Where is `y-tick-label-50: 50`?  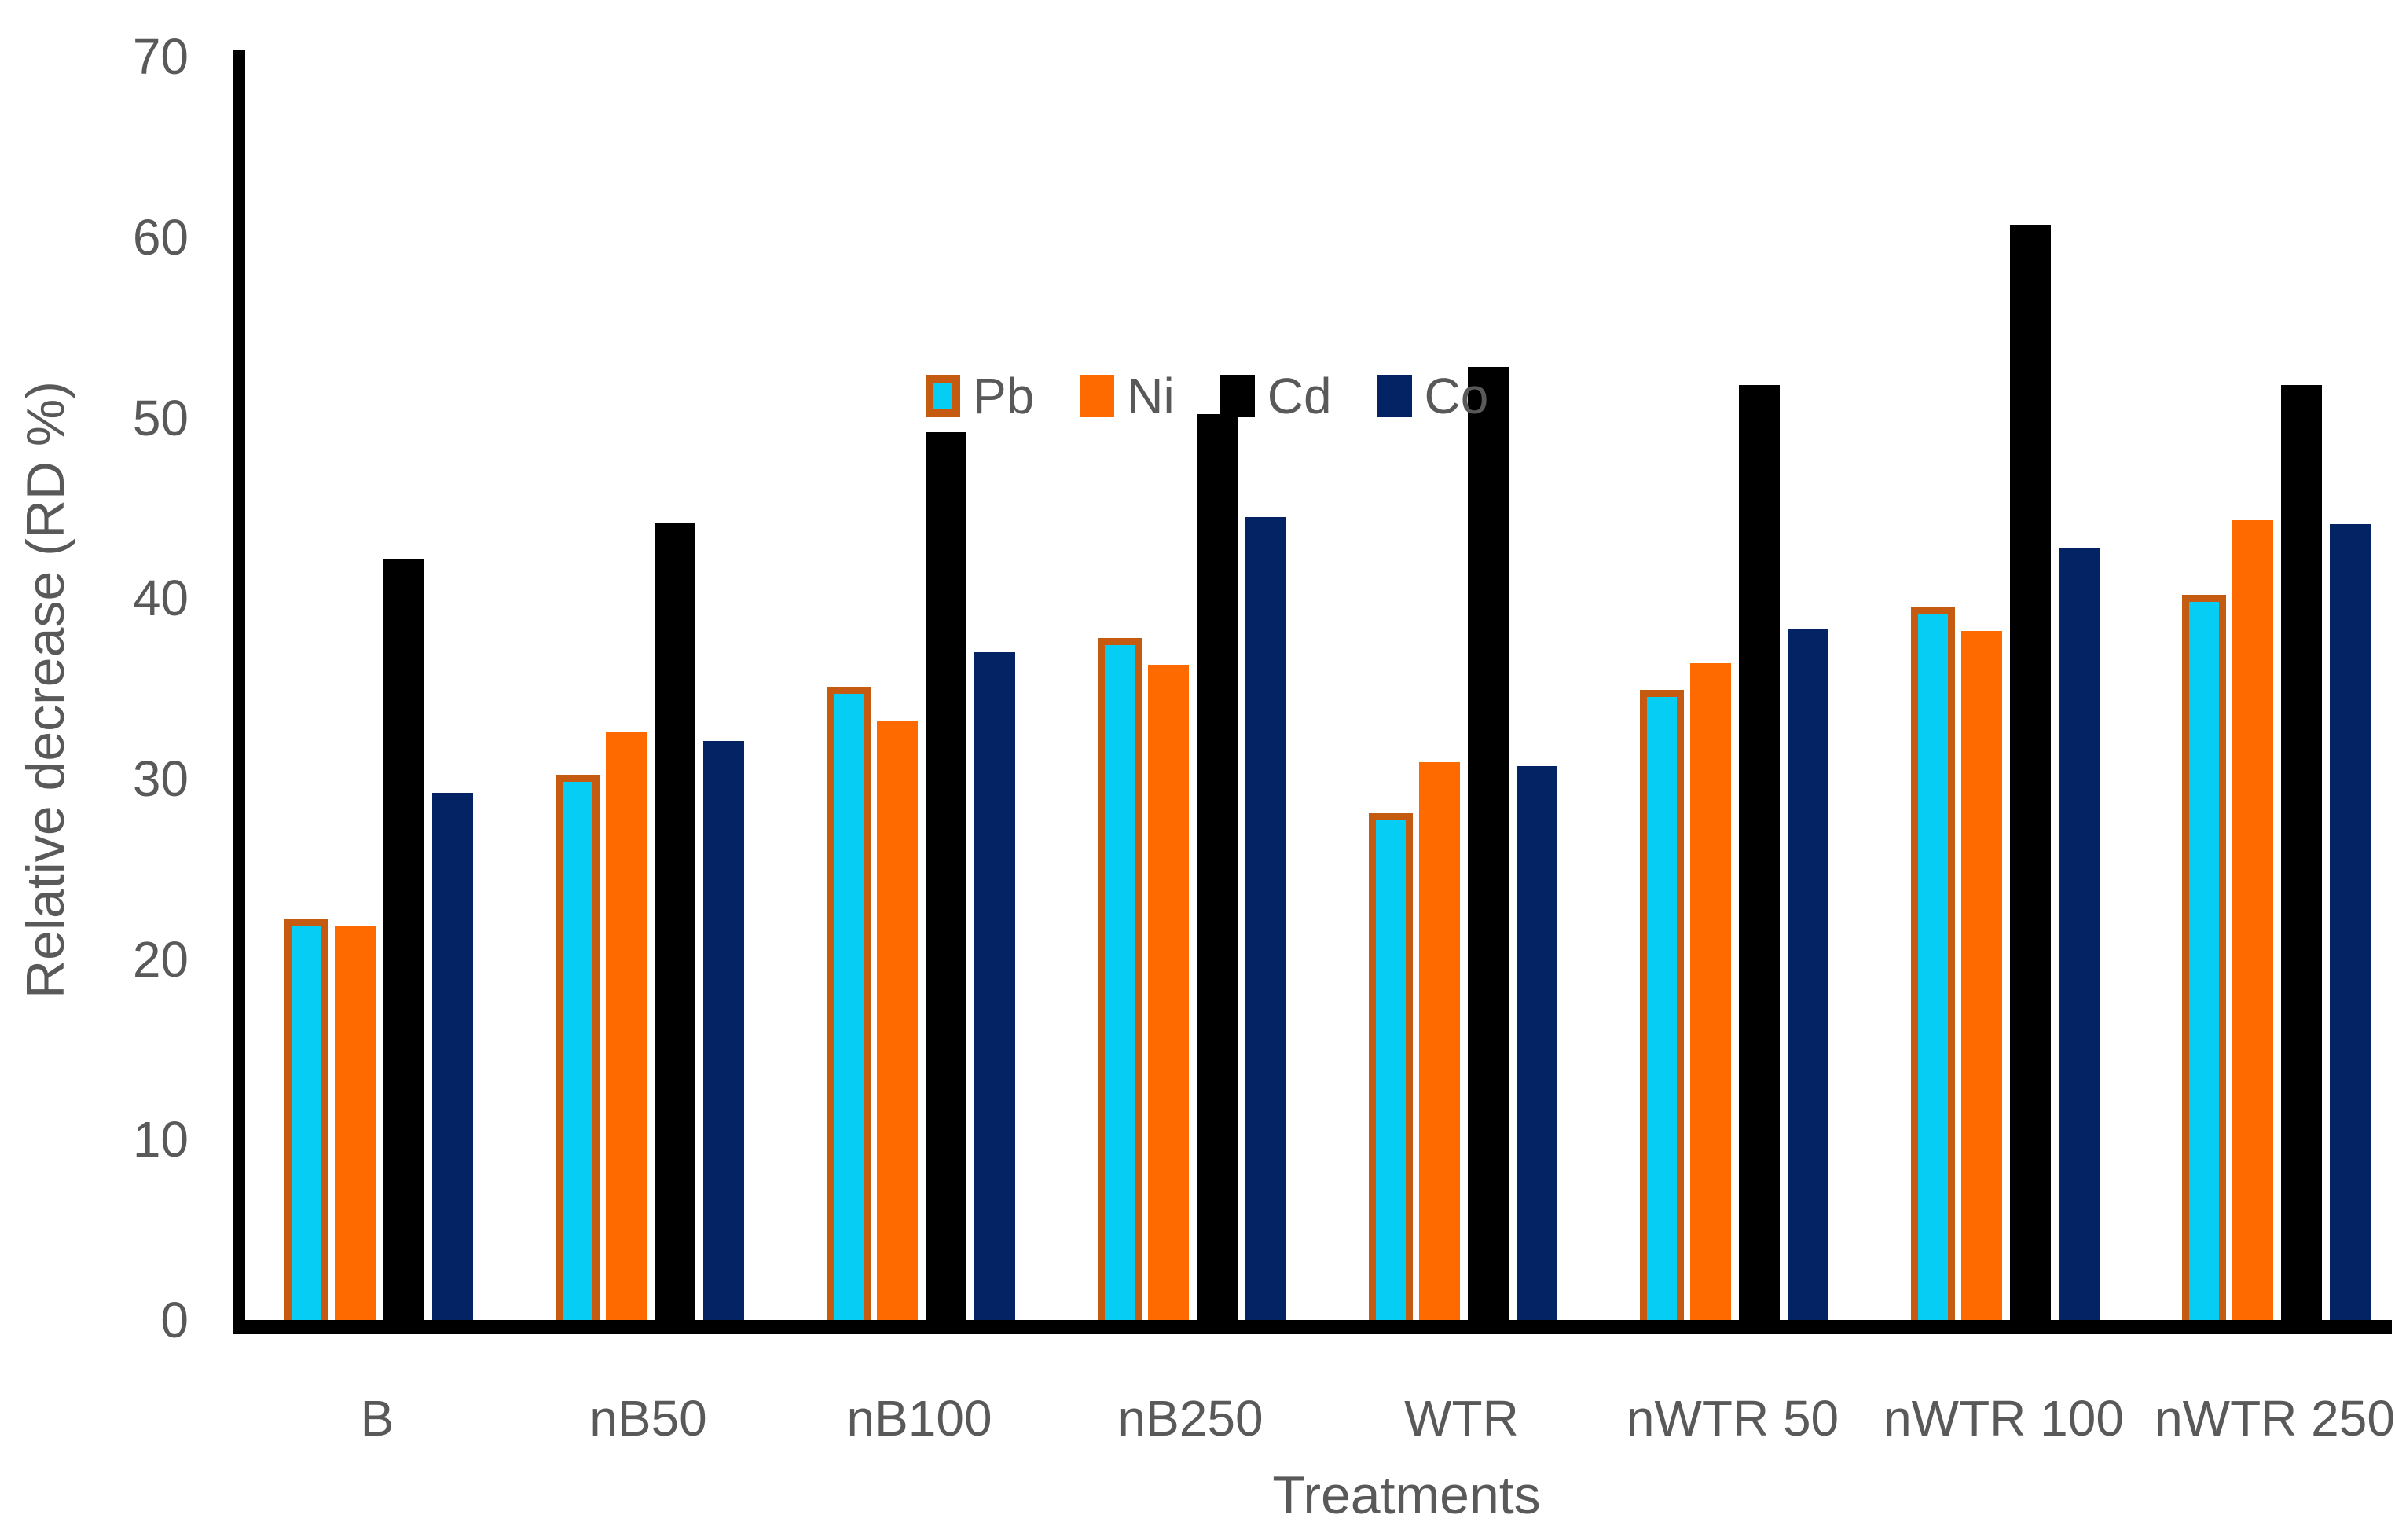 y-tick-label-50: 50 is located at coordinates (160, 417).